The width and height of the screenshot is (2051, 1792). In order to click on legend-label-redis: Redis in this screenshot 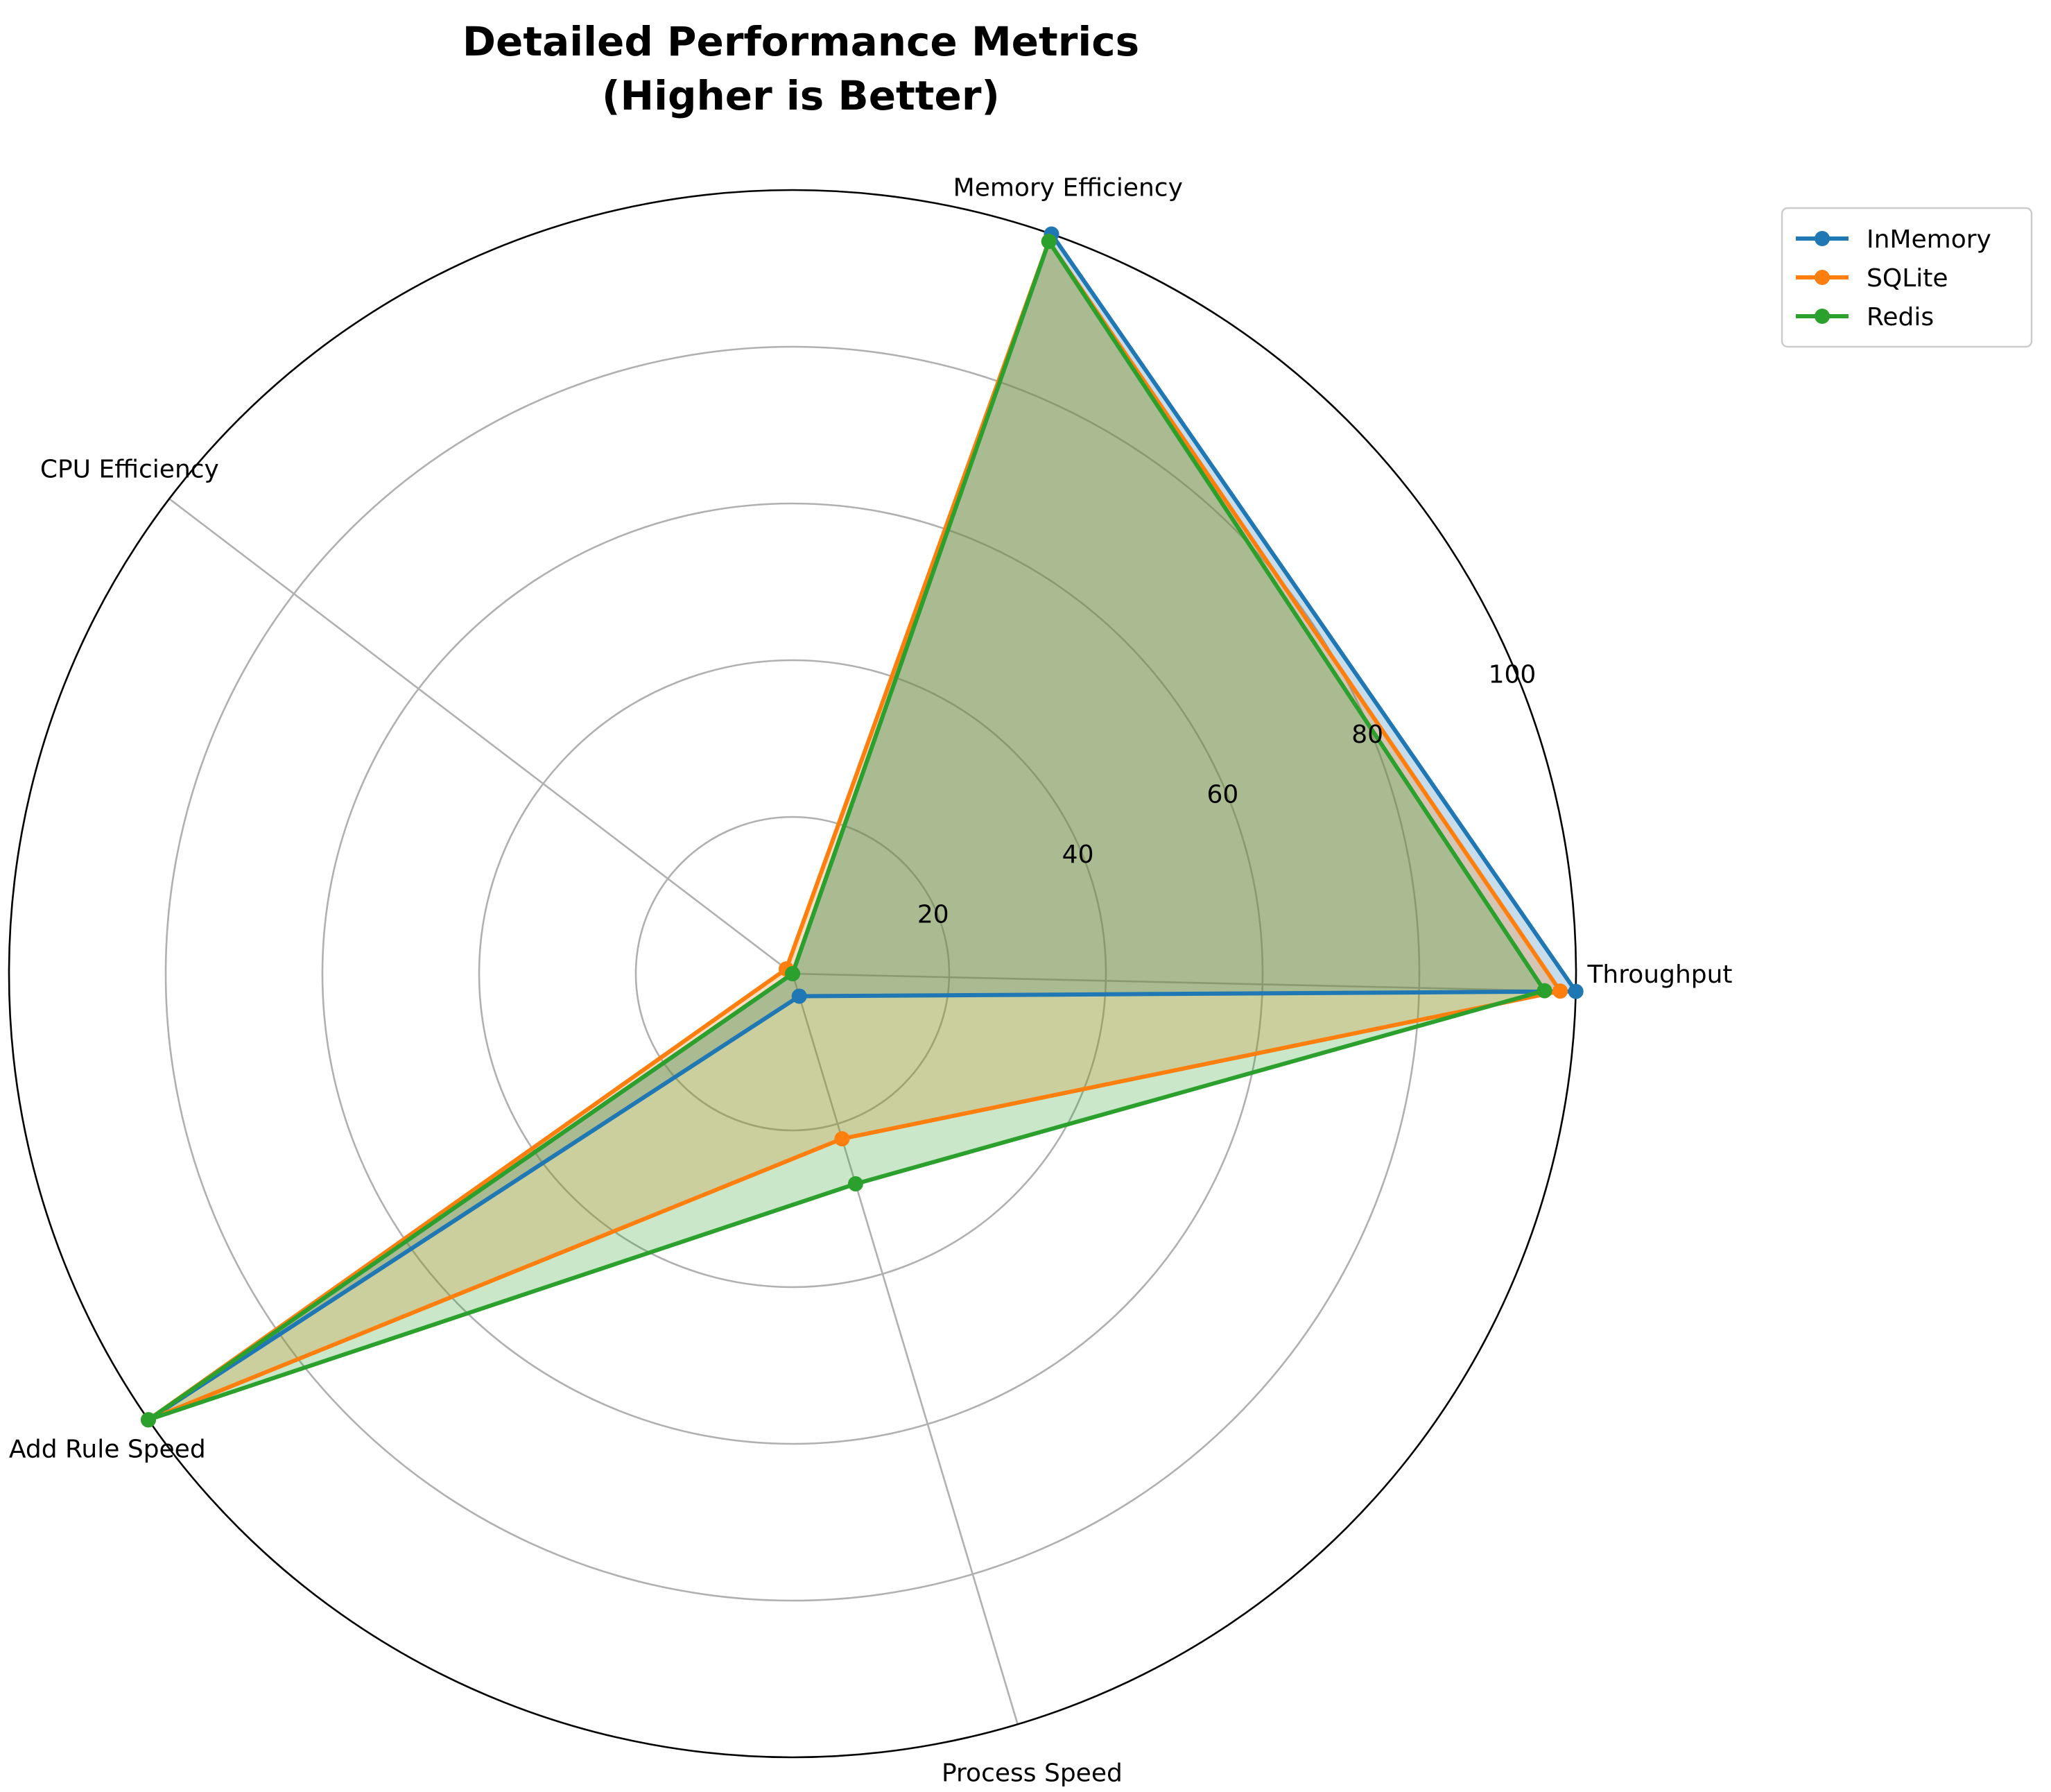, I will do `click(1901, 317)`.